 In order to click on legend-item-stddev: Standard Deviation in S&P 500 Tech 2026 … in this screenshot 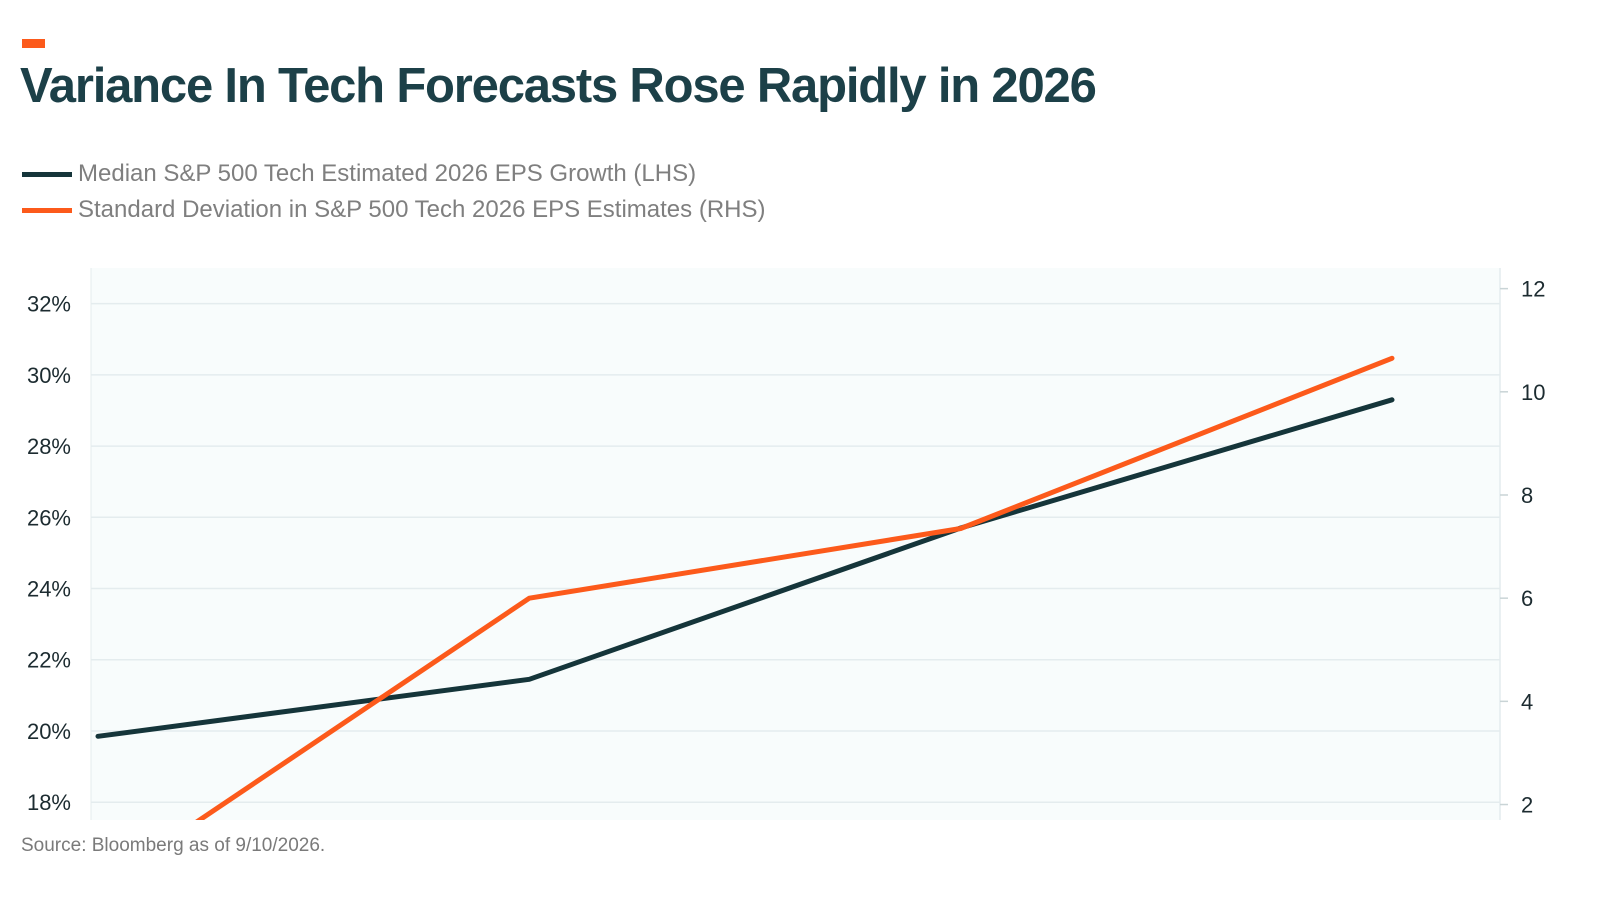, I will do `click(393, 210)`.